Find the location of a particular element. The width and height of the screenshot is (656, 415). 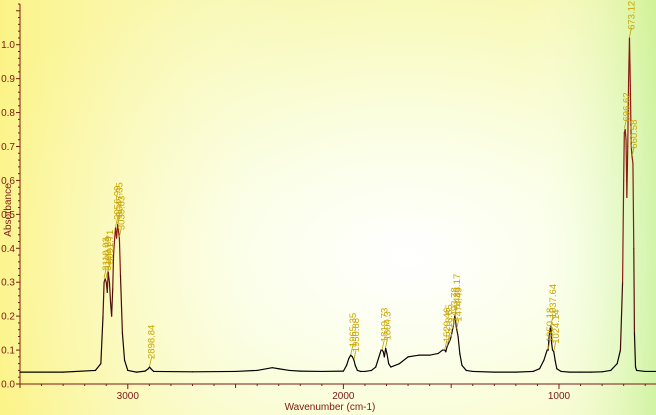

x-tick-label: 1000 is located at coordinates (559, 396).